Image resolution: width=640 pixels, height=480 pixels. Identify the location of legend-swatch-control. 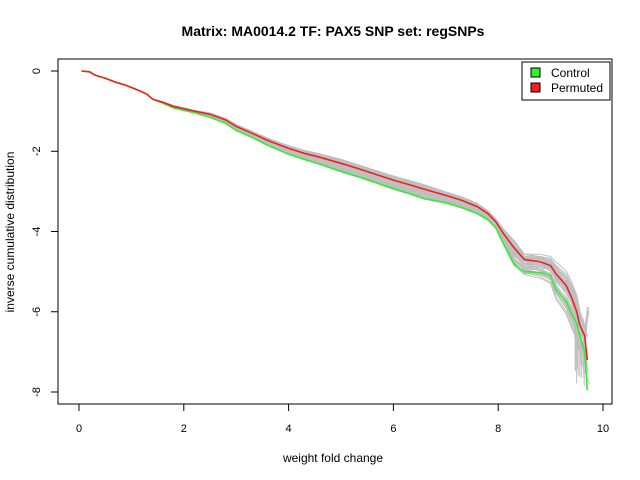
(535, 72).